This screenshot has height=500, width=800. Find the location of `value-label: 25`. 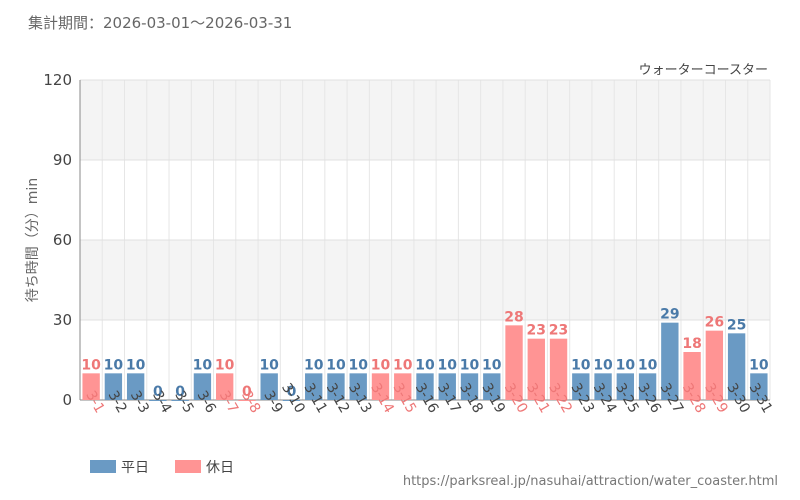

value-label: 25 is located at coordinates (736, 325).